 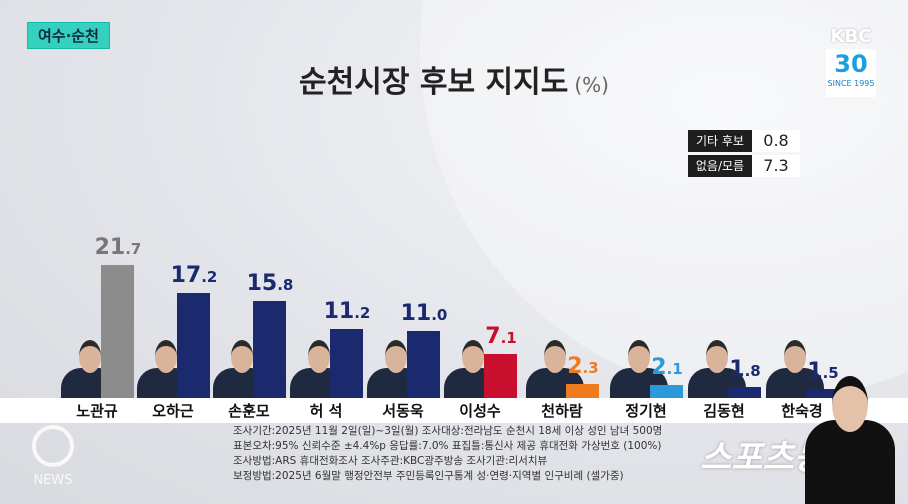 What do you see at coordinates (776, 166) in the screenshot?
I see `undecided-value: 7.3` at bounding box center [776, 166].